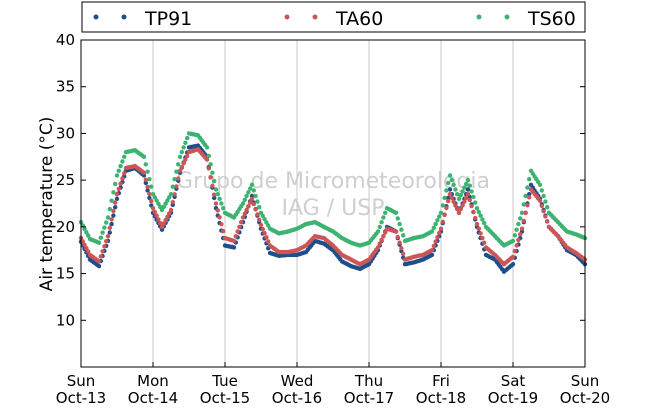  I want to click on legend-marker, so click(287, 17).